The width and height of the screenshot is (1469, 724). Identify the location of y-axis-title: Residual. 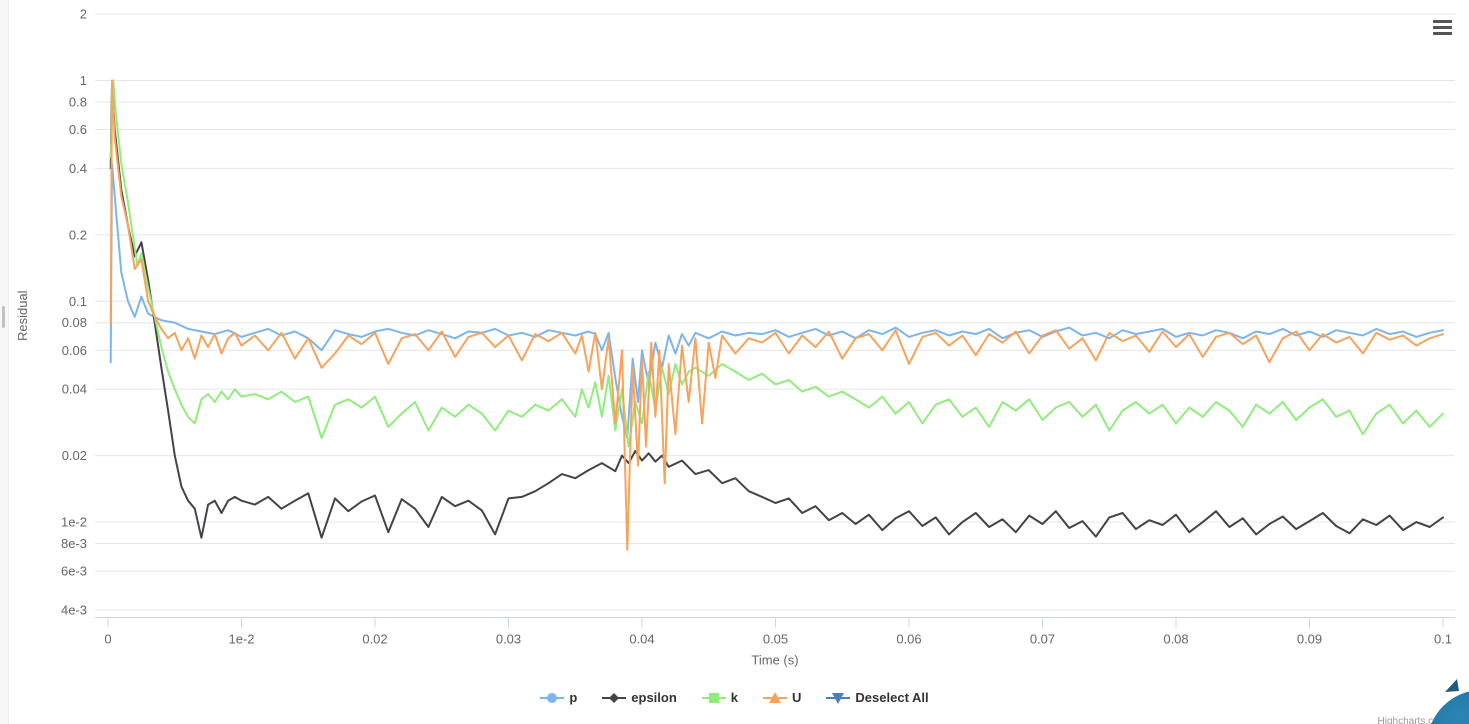
(22, 315).